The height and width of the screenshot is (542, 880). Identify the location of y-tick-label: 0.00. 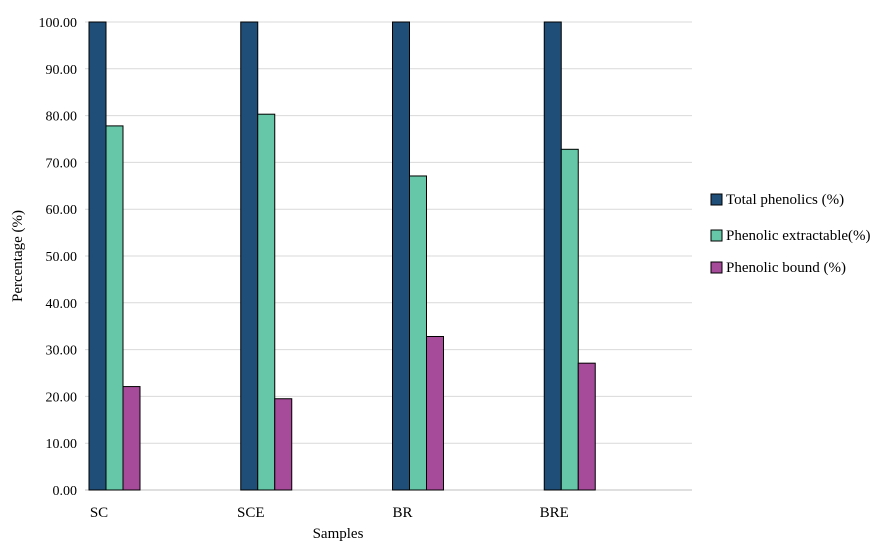
(65, 491).